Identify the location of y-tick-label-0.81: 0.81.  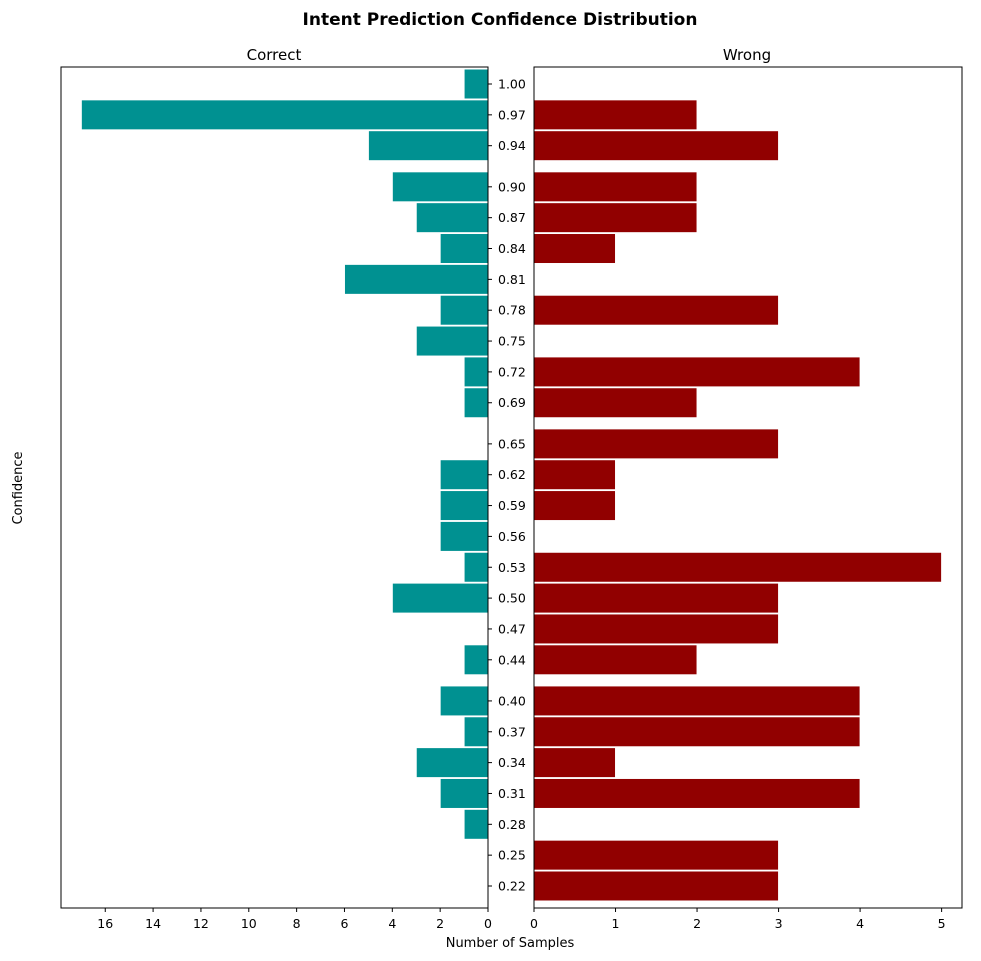
(512, 279).